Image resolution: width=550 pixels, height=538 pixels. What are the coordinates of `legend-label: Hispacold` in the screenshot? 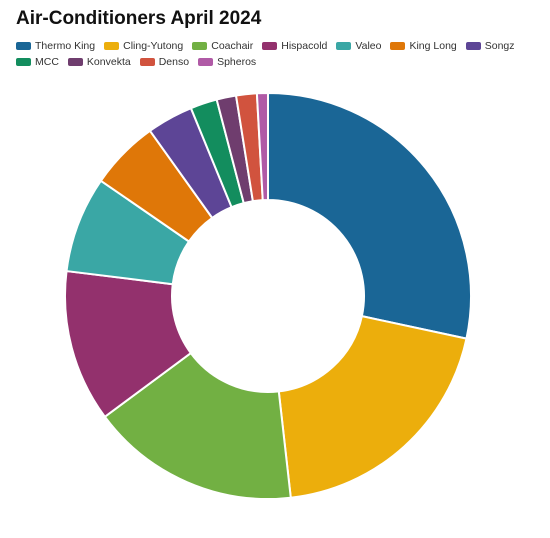 It's located at (304, 46).